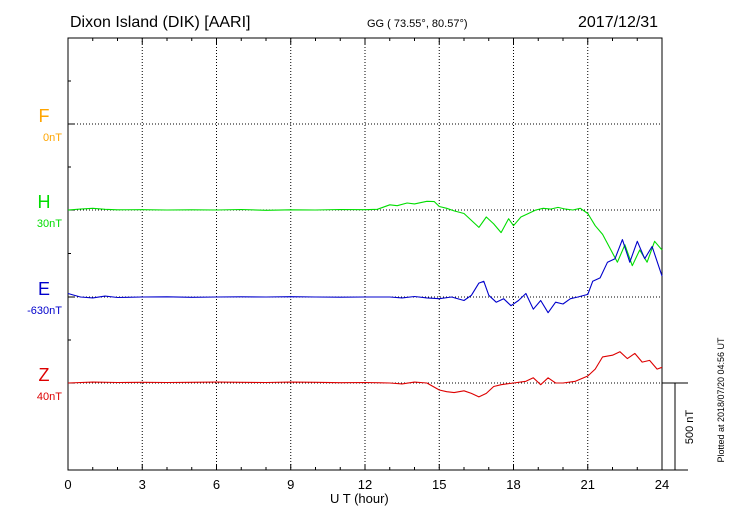  I want to click on x-tick-label: 3, so click(142, 484).